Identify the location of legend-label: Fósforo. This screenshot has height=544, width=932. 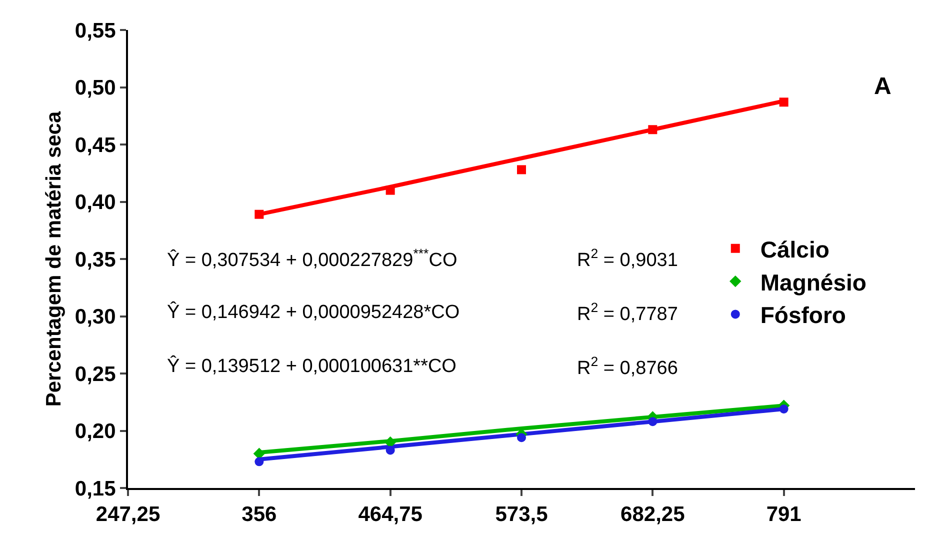
(803, 315).